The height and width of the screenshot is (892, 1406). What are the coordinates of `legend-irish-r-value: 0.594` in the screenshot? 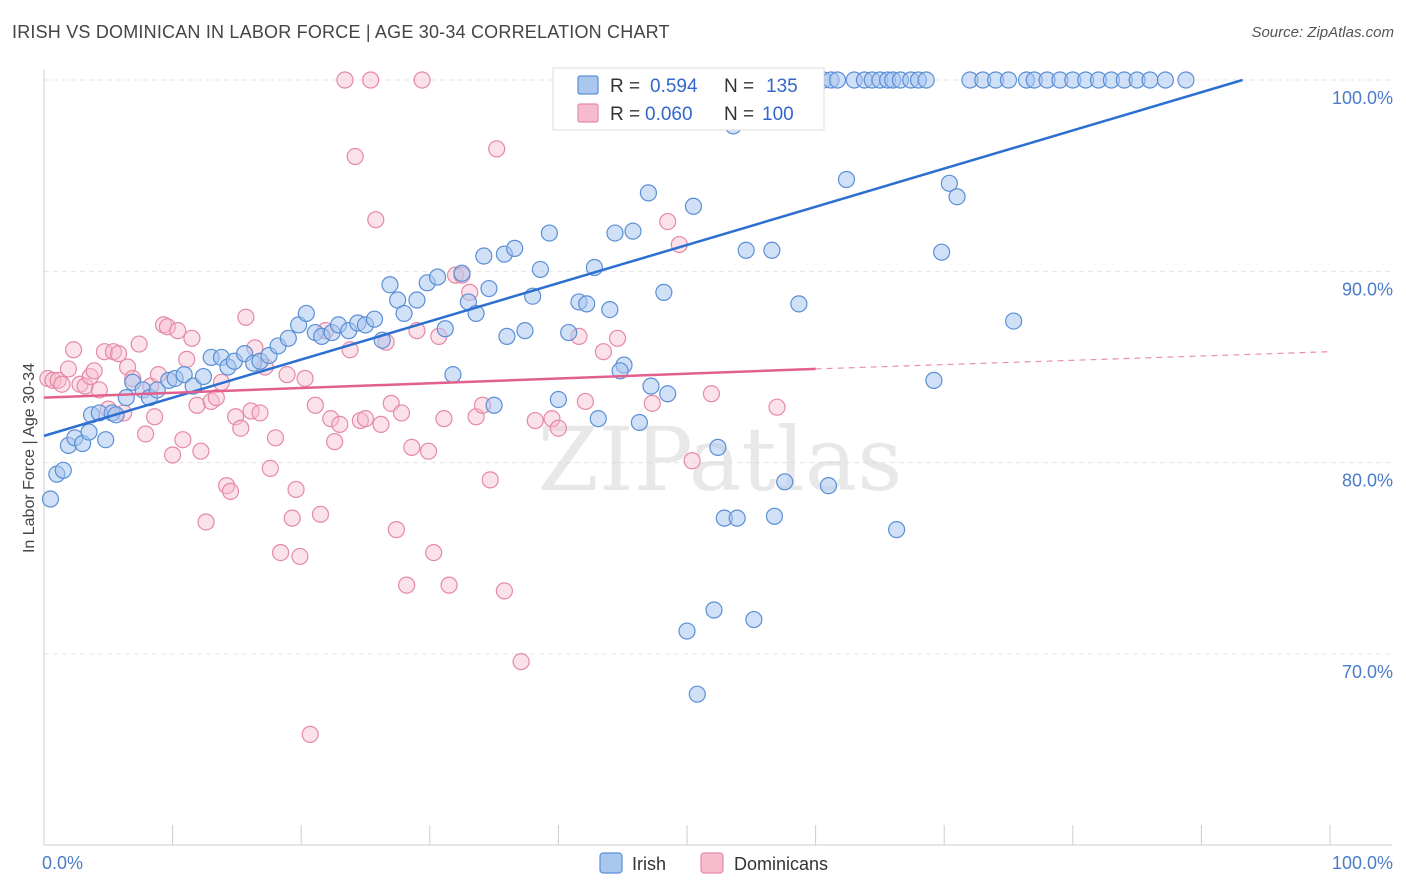 It's located at (674, 86).